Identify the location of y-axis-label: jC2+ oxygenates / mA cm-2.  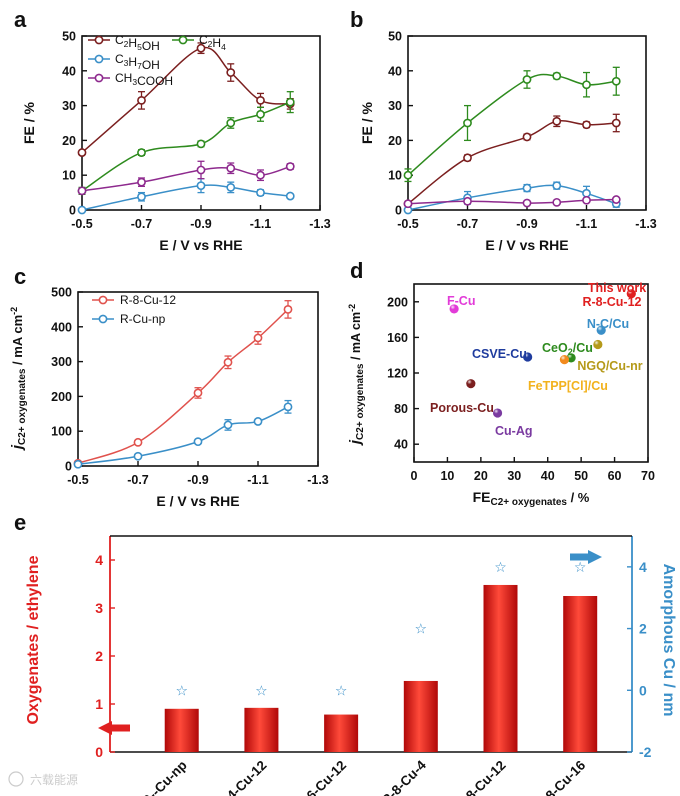
(356, 375).